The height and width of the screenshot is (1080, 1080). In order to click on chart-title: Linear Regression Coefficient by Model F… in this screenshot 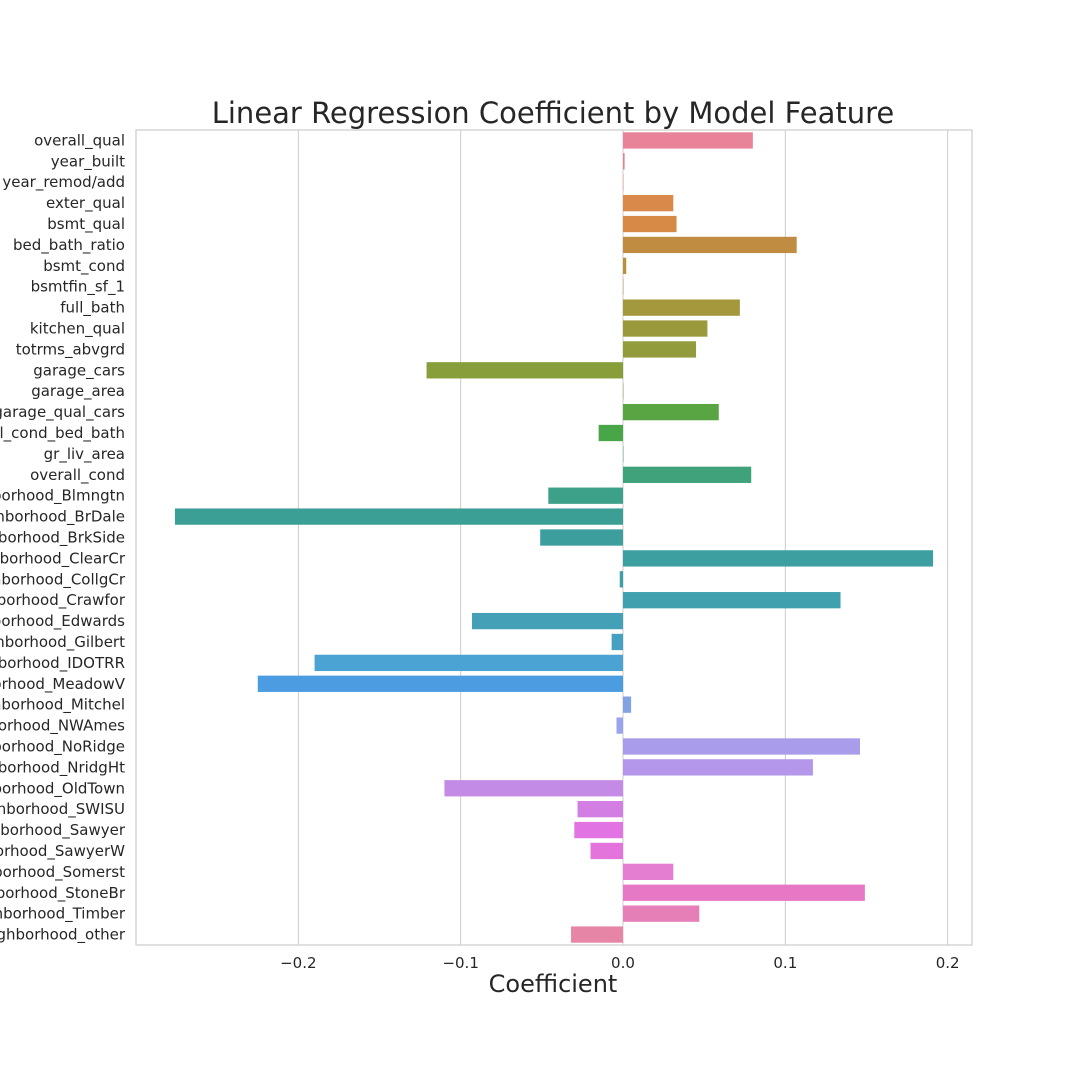, I will do `click(553, 113)`.